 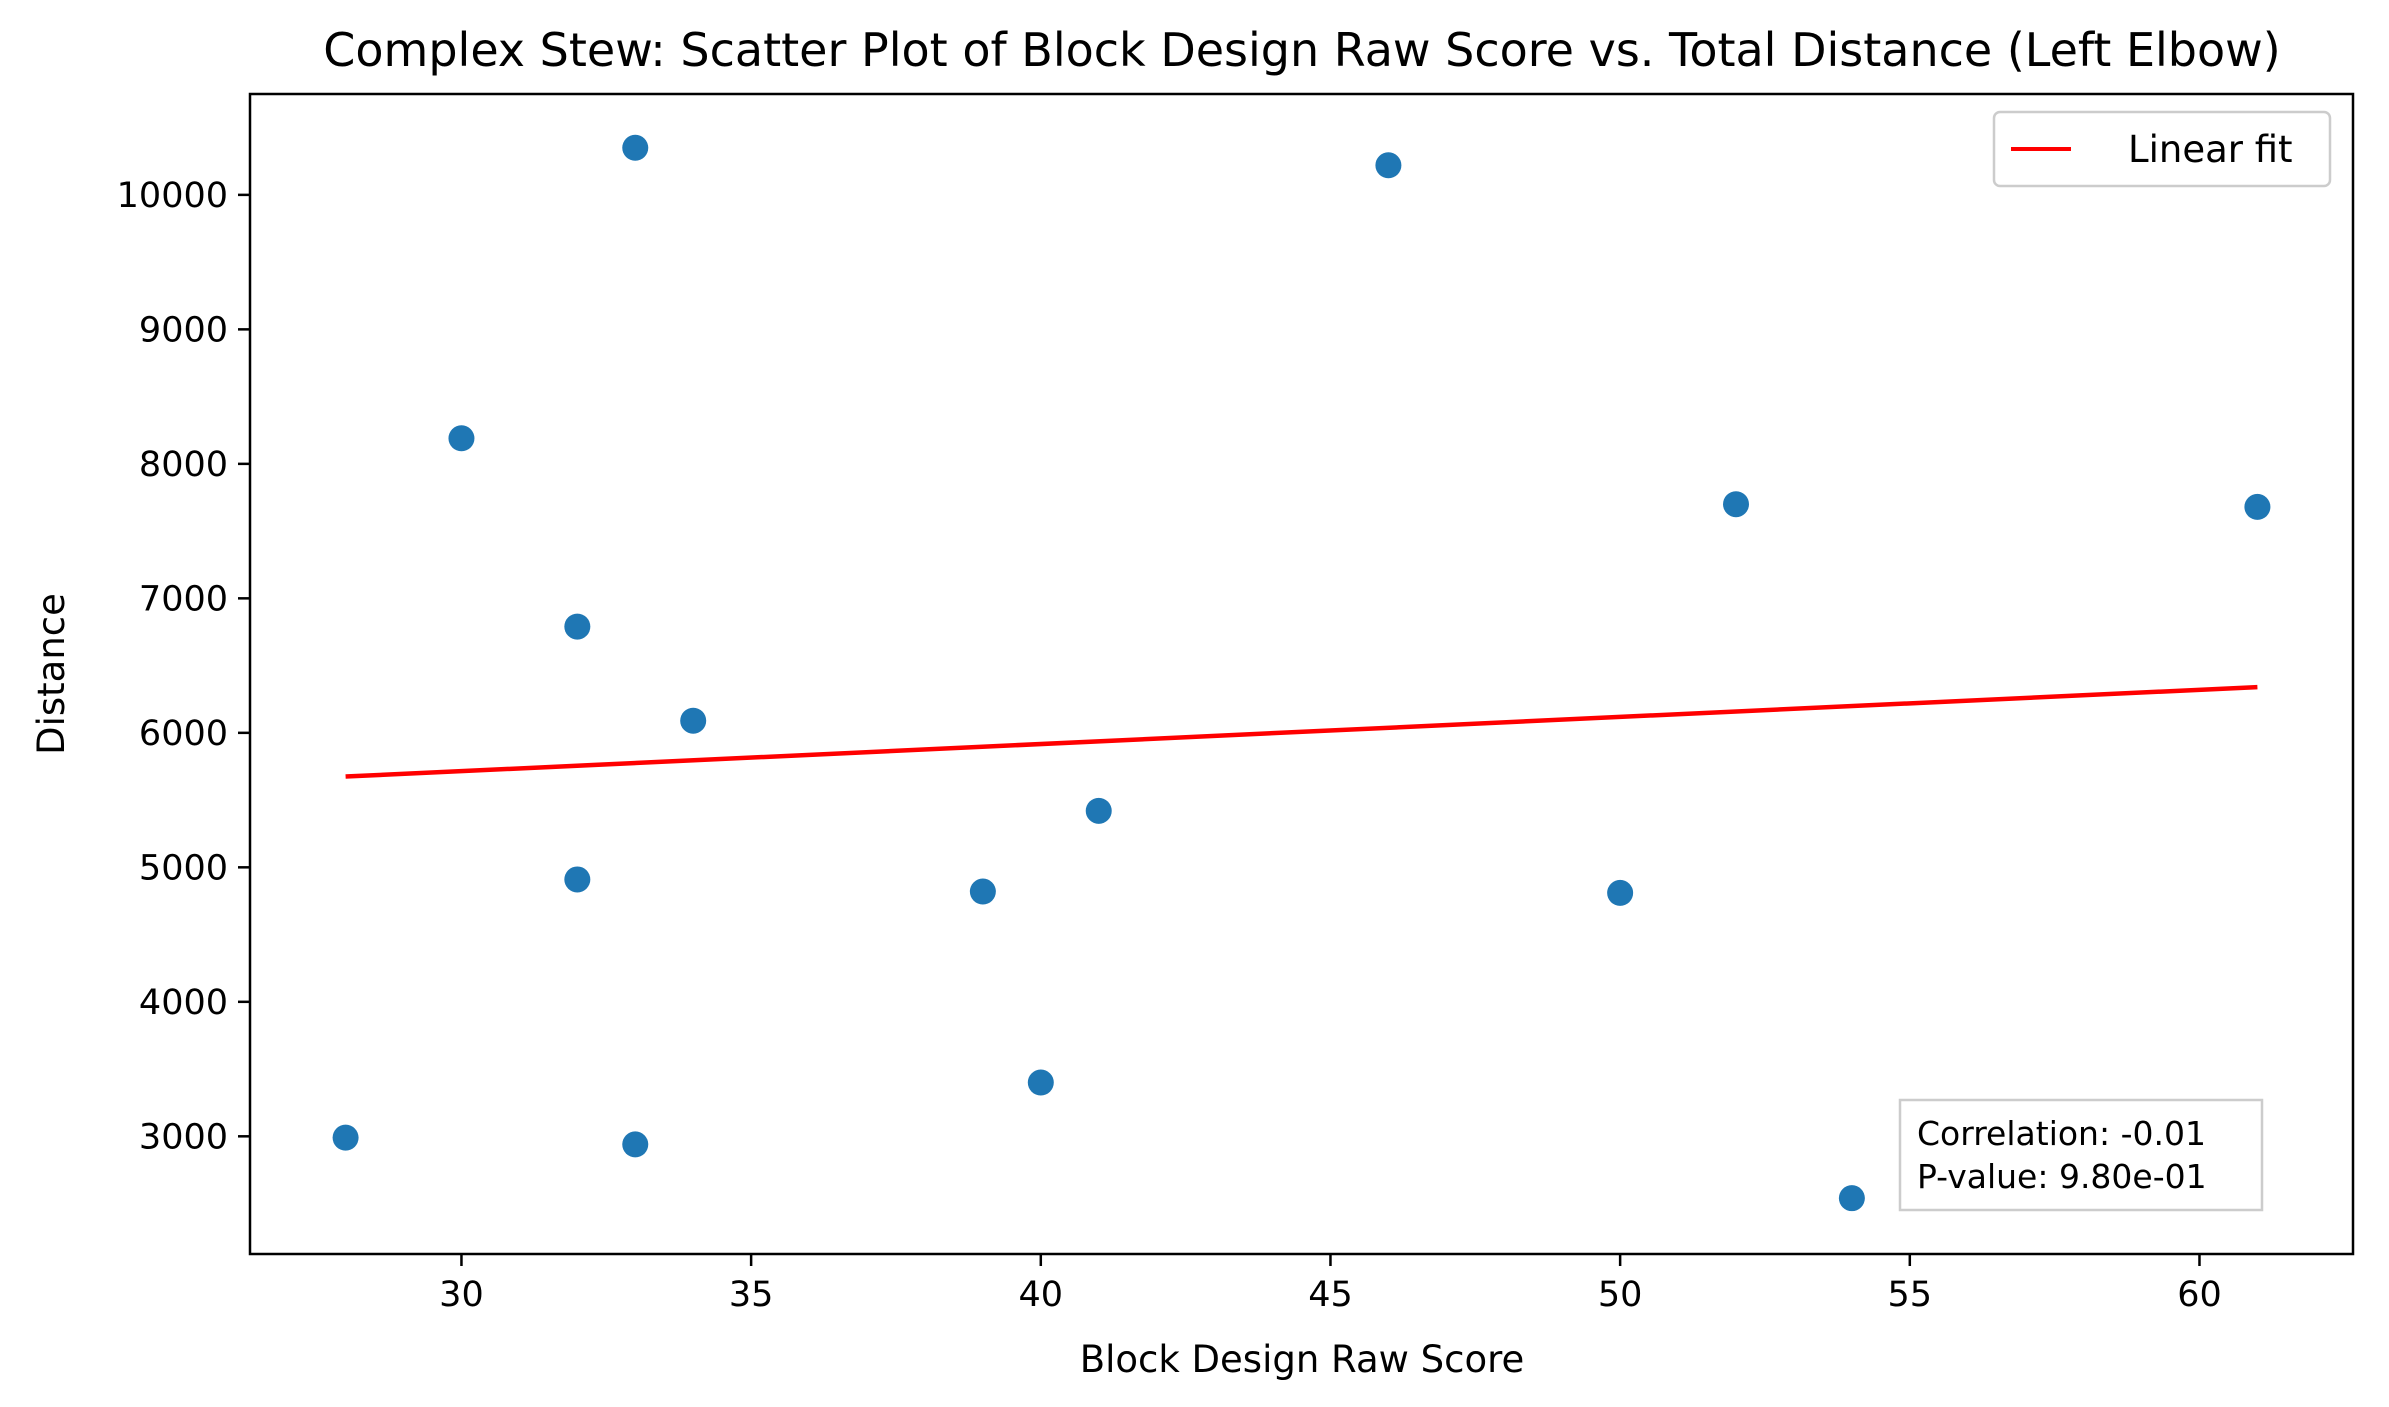 I want to click on y-axis-label: Distance, so click(x=51, y=674).